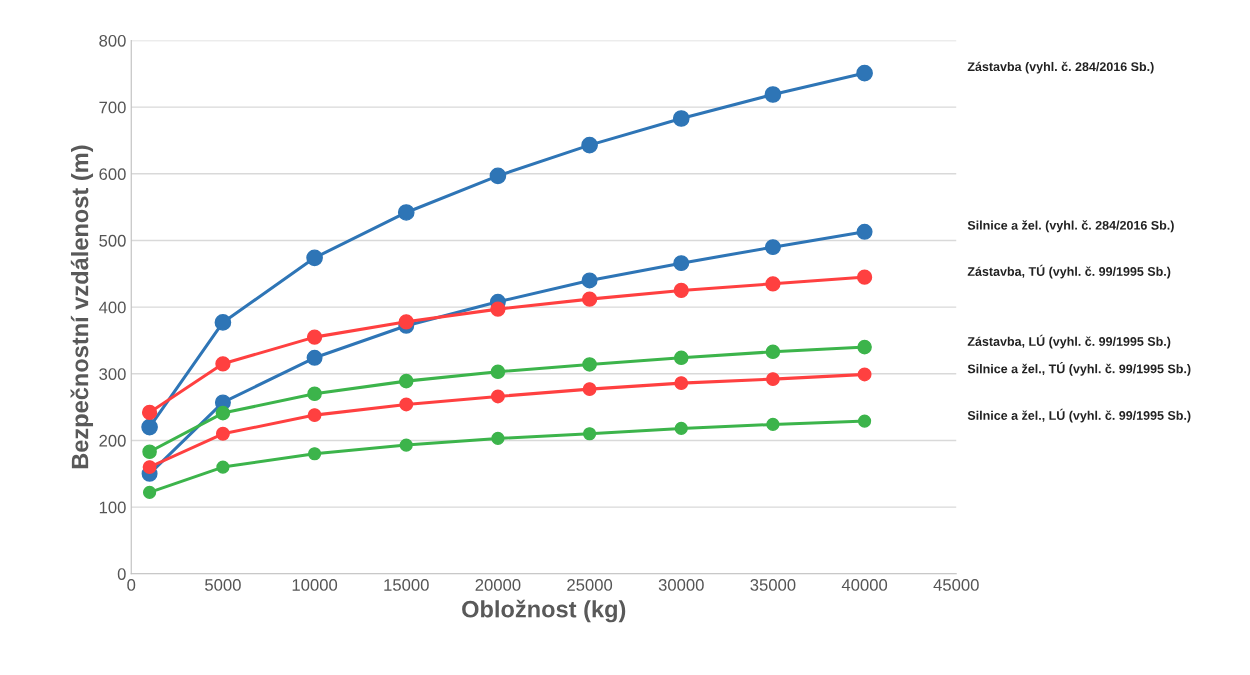 The width and height of the screenshot is (1250, 675). I want to click on text: Silnice a žel., LÚ (vyhl. č. 99/1995 Sb.), so click(1079, 415).